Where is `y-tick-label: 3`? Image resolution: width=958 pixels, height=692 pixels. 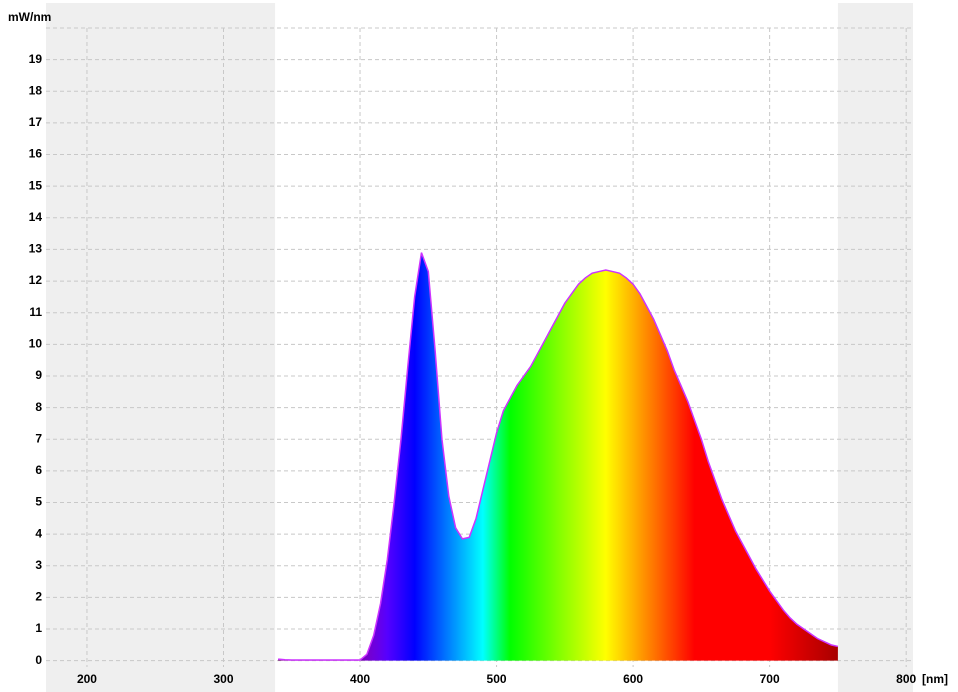 y-tick-label: 3 is located at coordinates (38, 565).